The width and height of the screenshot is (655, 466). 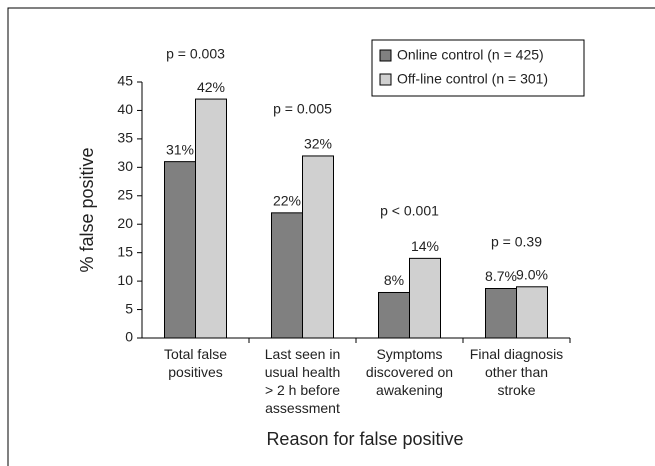 I want to click on y-axis-title: % false positive, so click(x=87, y=209).